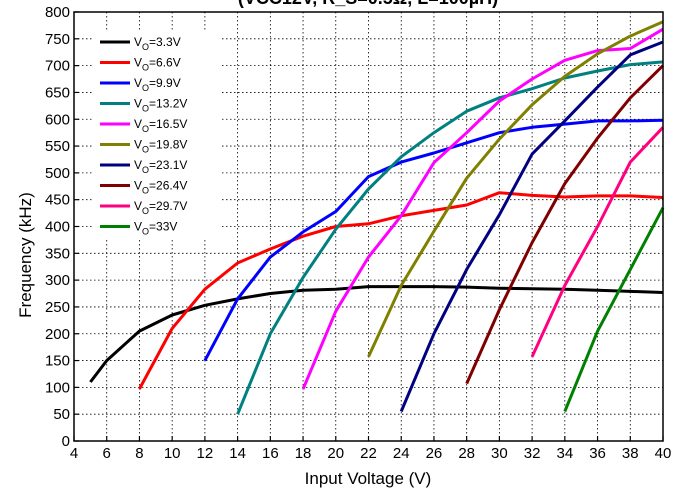 The image size is (688, 492). Describe the element at coordinates (434, 453) in the screenshot. I see `x-tick-label: 26` at that location.